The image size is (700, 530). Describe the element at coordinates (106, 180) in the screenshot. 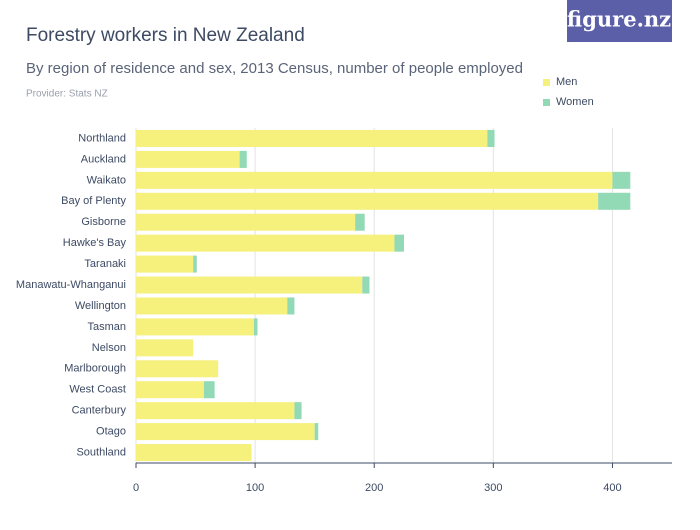

I see `y-tick-label: Waikato` at that location.